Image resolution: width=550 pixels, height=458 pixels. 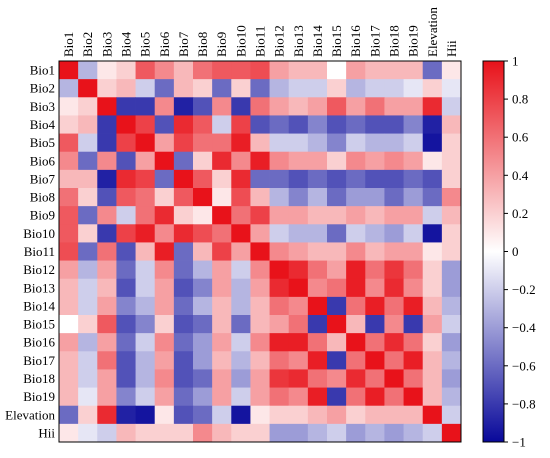 I want to click on cell-bio19-elevation, so click(x=432, y=397).